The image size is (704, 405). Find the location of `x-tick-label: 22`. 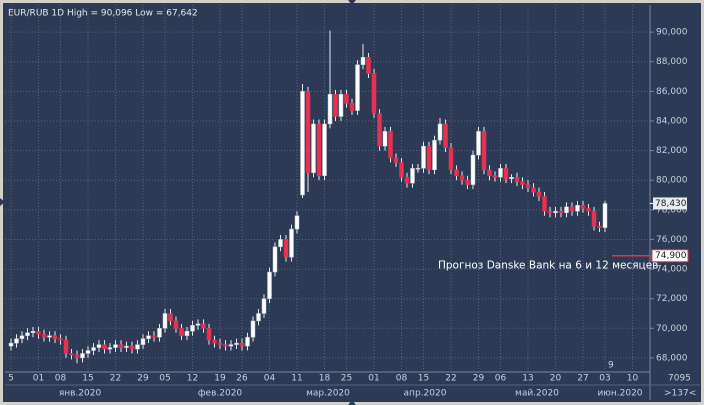

x-tick-label: 22 is located at coordinates (450, 379).